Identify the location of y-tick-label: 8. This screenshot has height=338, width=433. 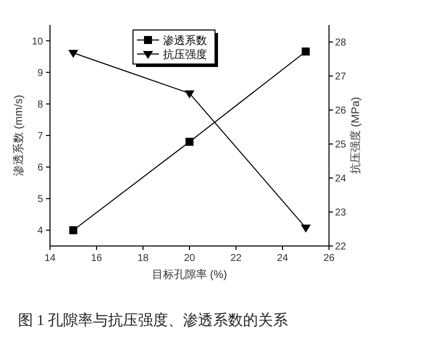
(40, 104).